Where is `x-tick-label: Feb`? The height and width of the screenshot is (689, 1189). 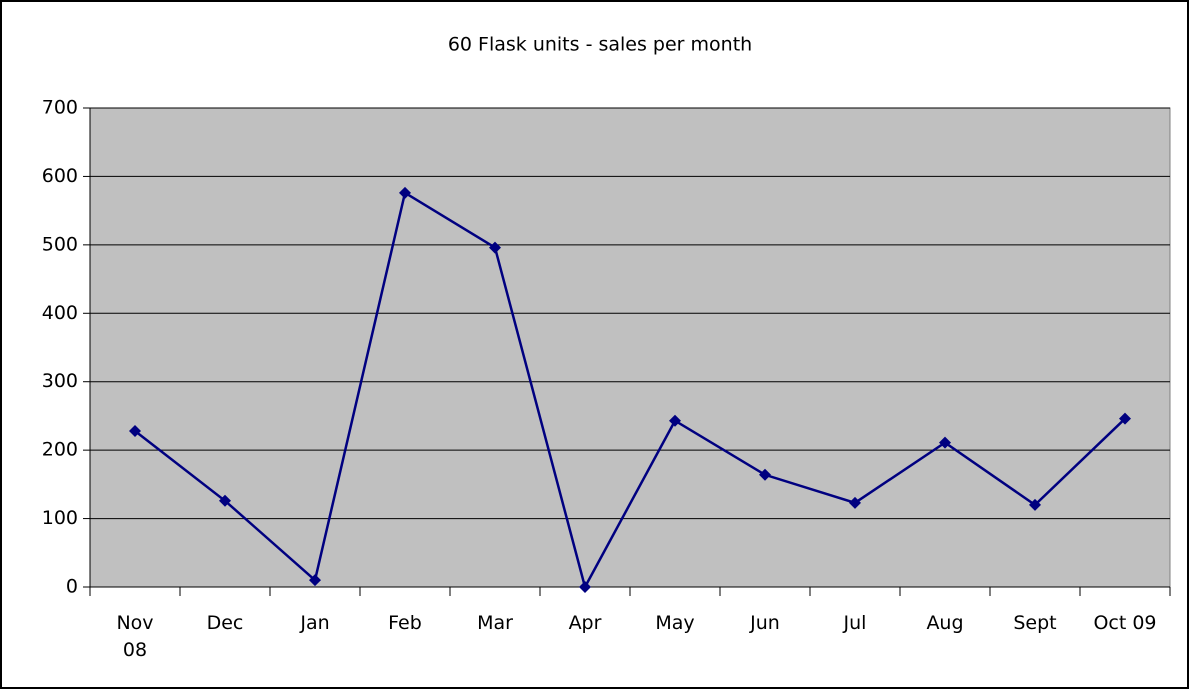 x-tick-label: Feb is located at coordinates (405, 623).